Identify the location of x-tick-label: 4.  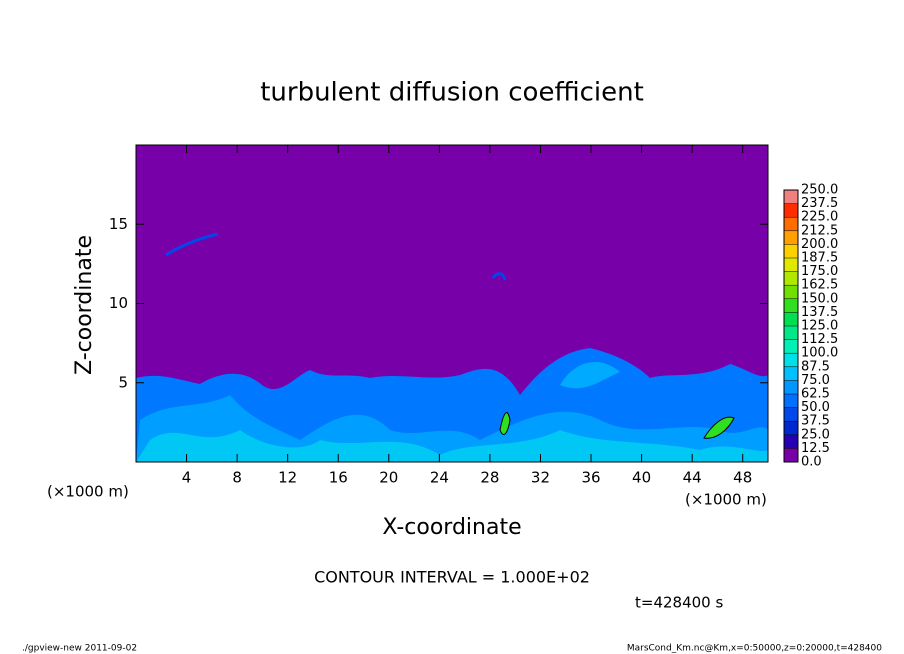
(187, 478).